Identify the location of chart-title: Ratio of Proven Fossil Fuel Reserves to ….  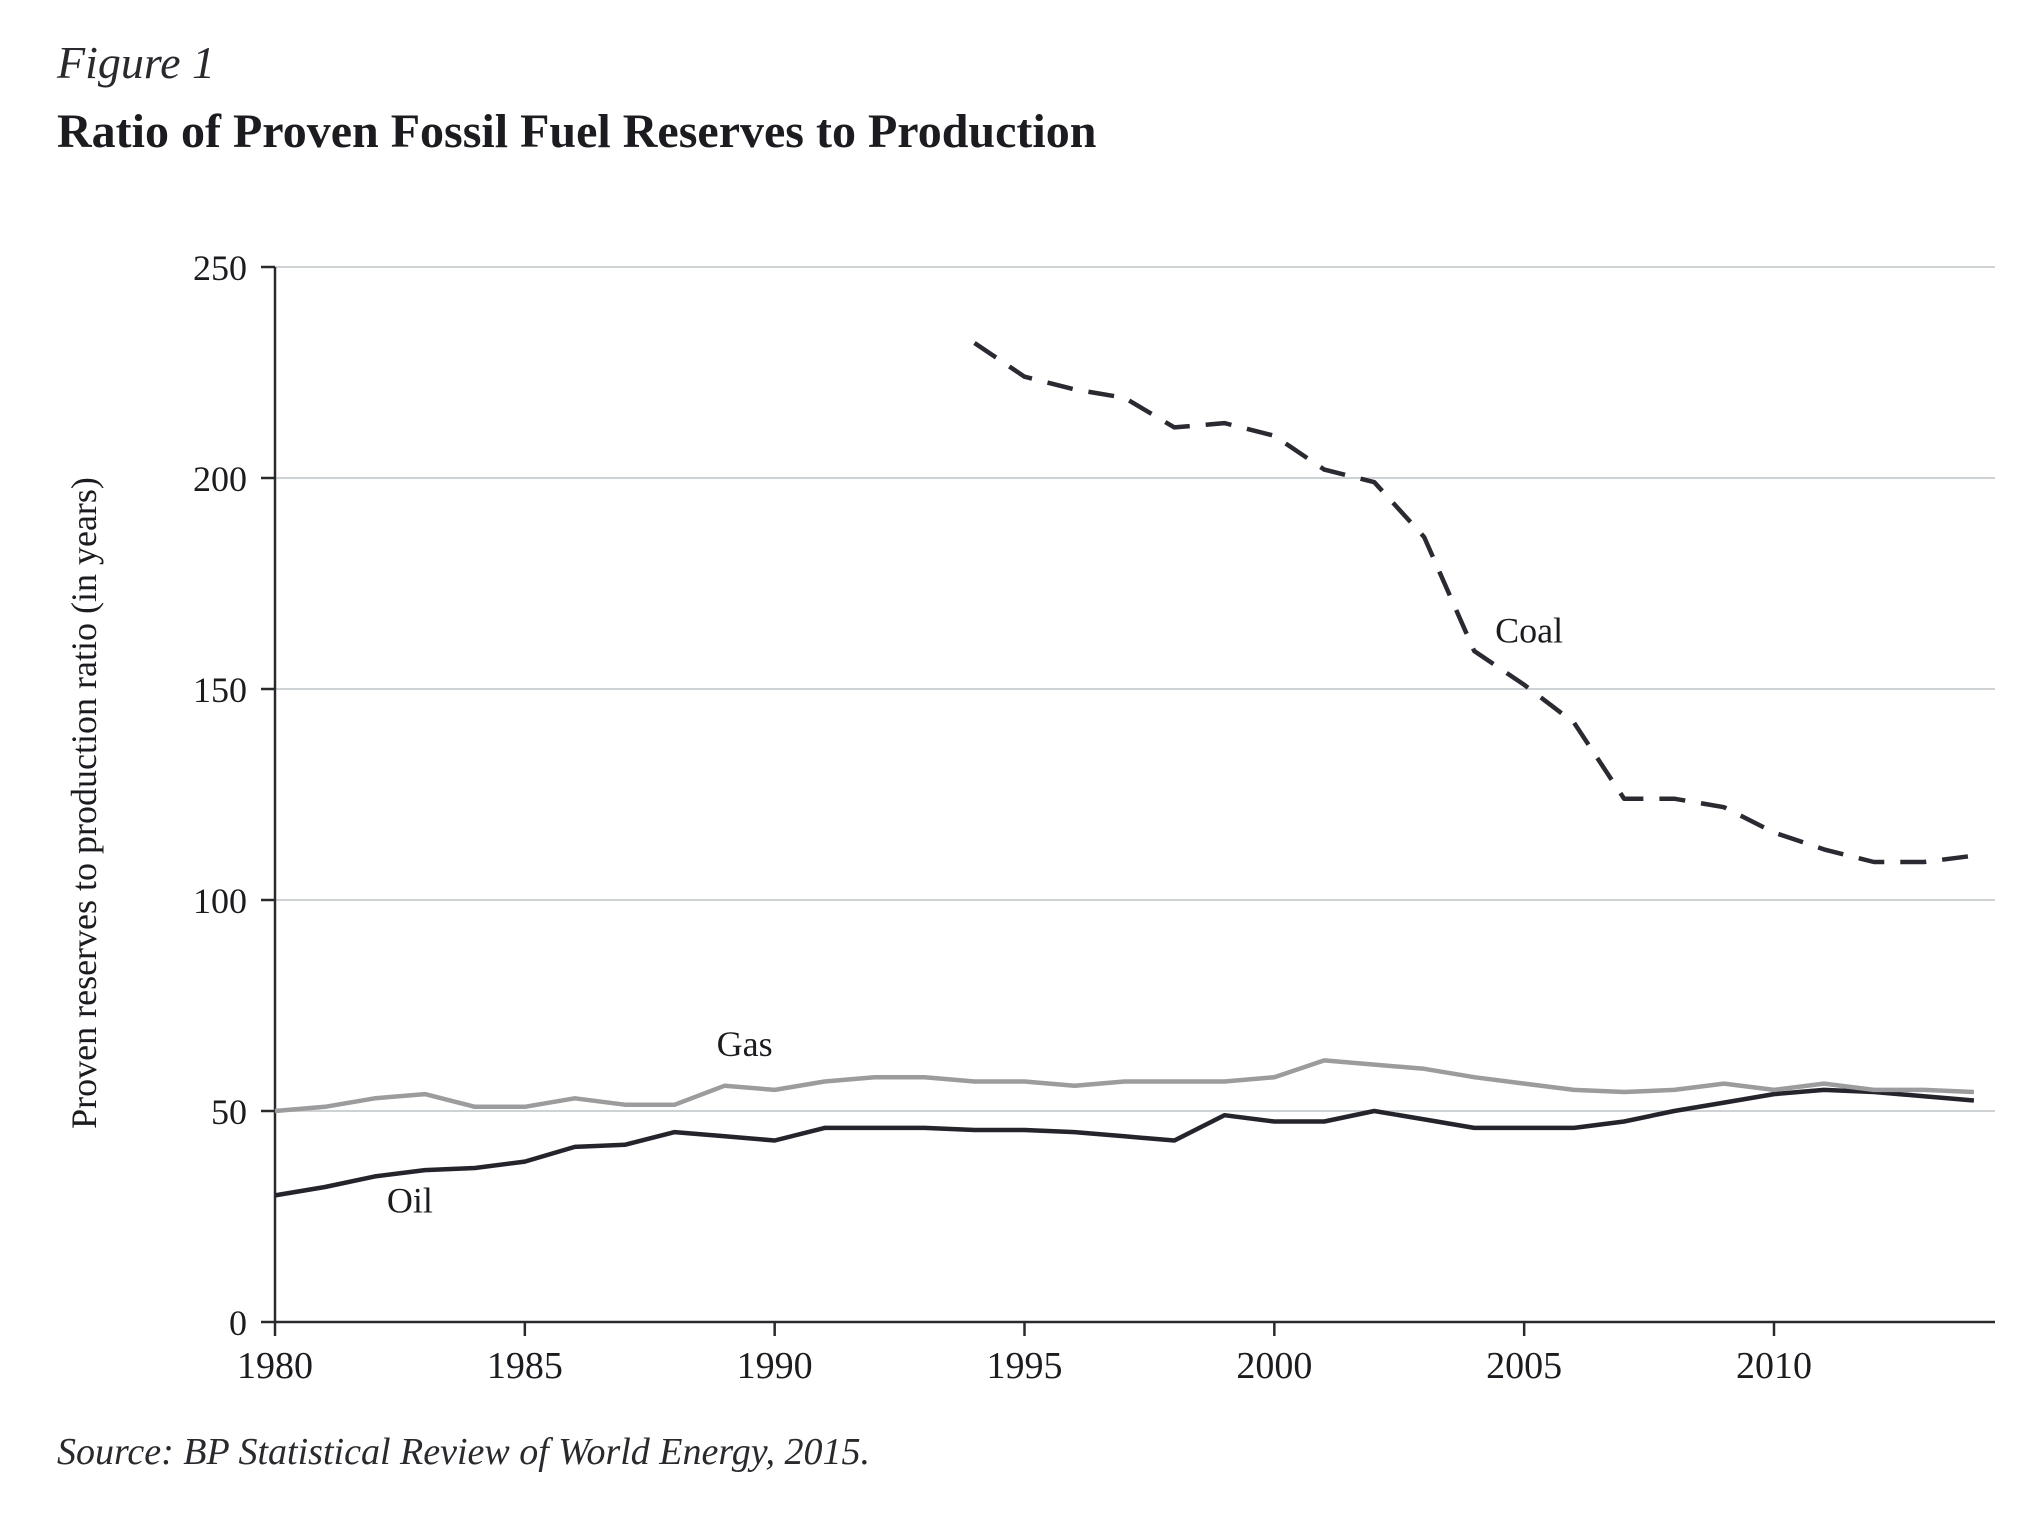
(577, 131).